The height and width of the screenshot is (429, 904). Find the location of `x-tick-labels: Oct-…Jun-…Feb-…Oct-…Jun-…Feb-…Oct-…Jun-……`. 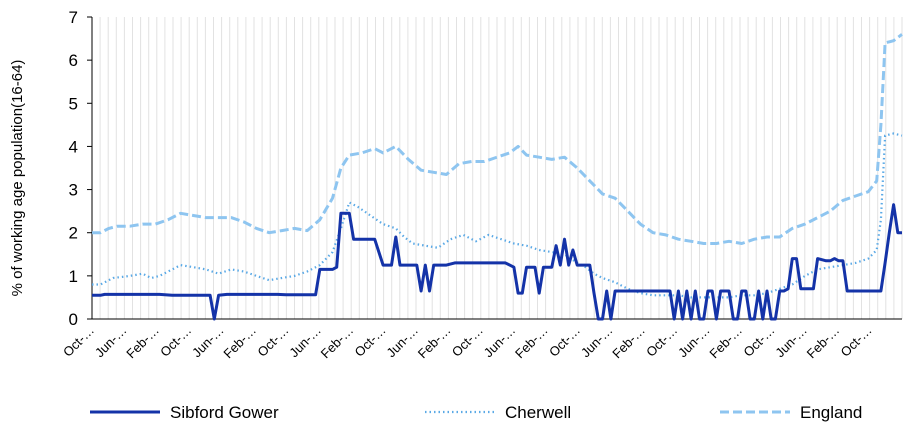

x-tick-labels: Oct-…Jun-…Feb-…Oct-…Jun-…Feb-…Oct-…Jun-…… is located at coordinates (467, 342).